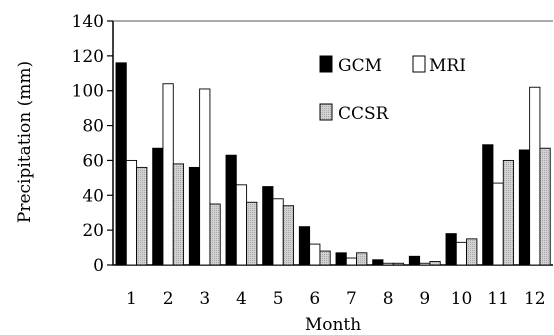  Describe the element at coordinates (278, 299) in the screenshot. I see `x-tick-label: 5` at that location.